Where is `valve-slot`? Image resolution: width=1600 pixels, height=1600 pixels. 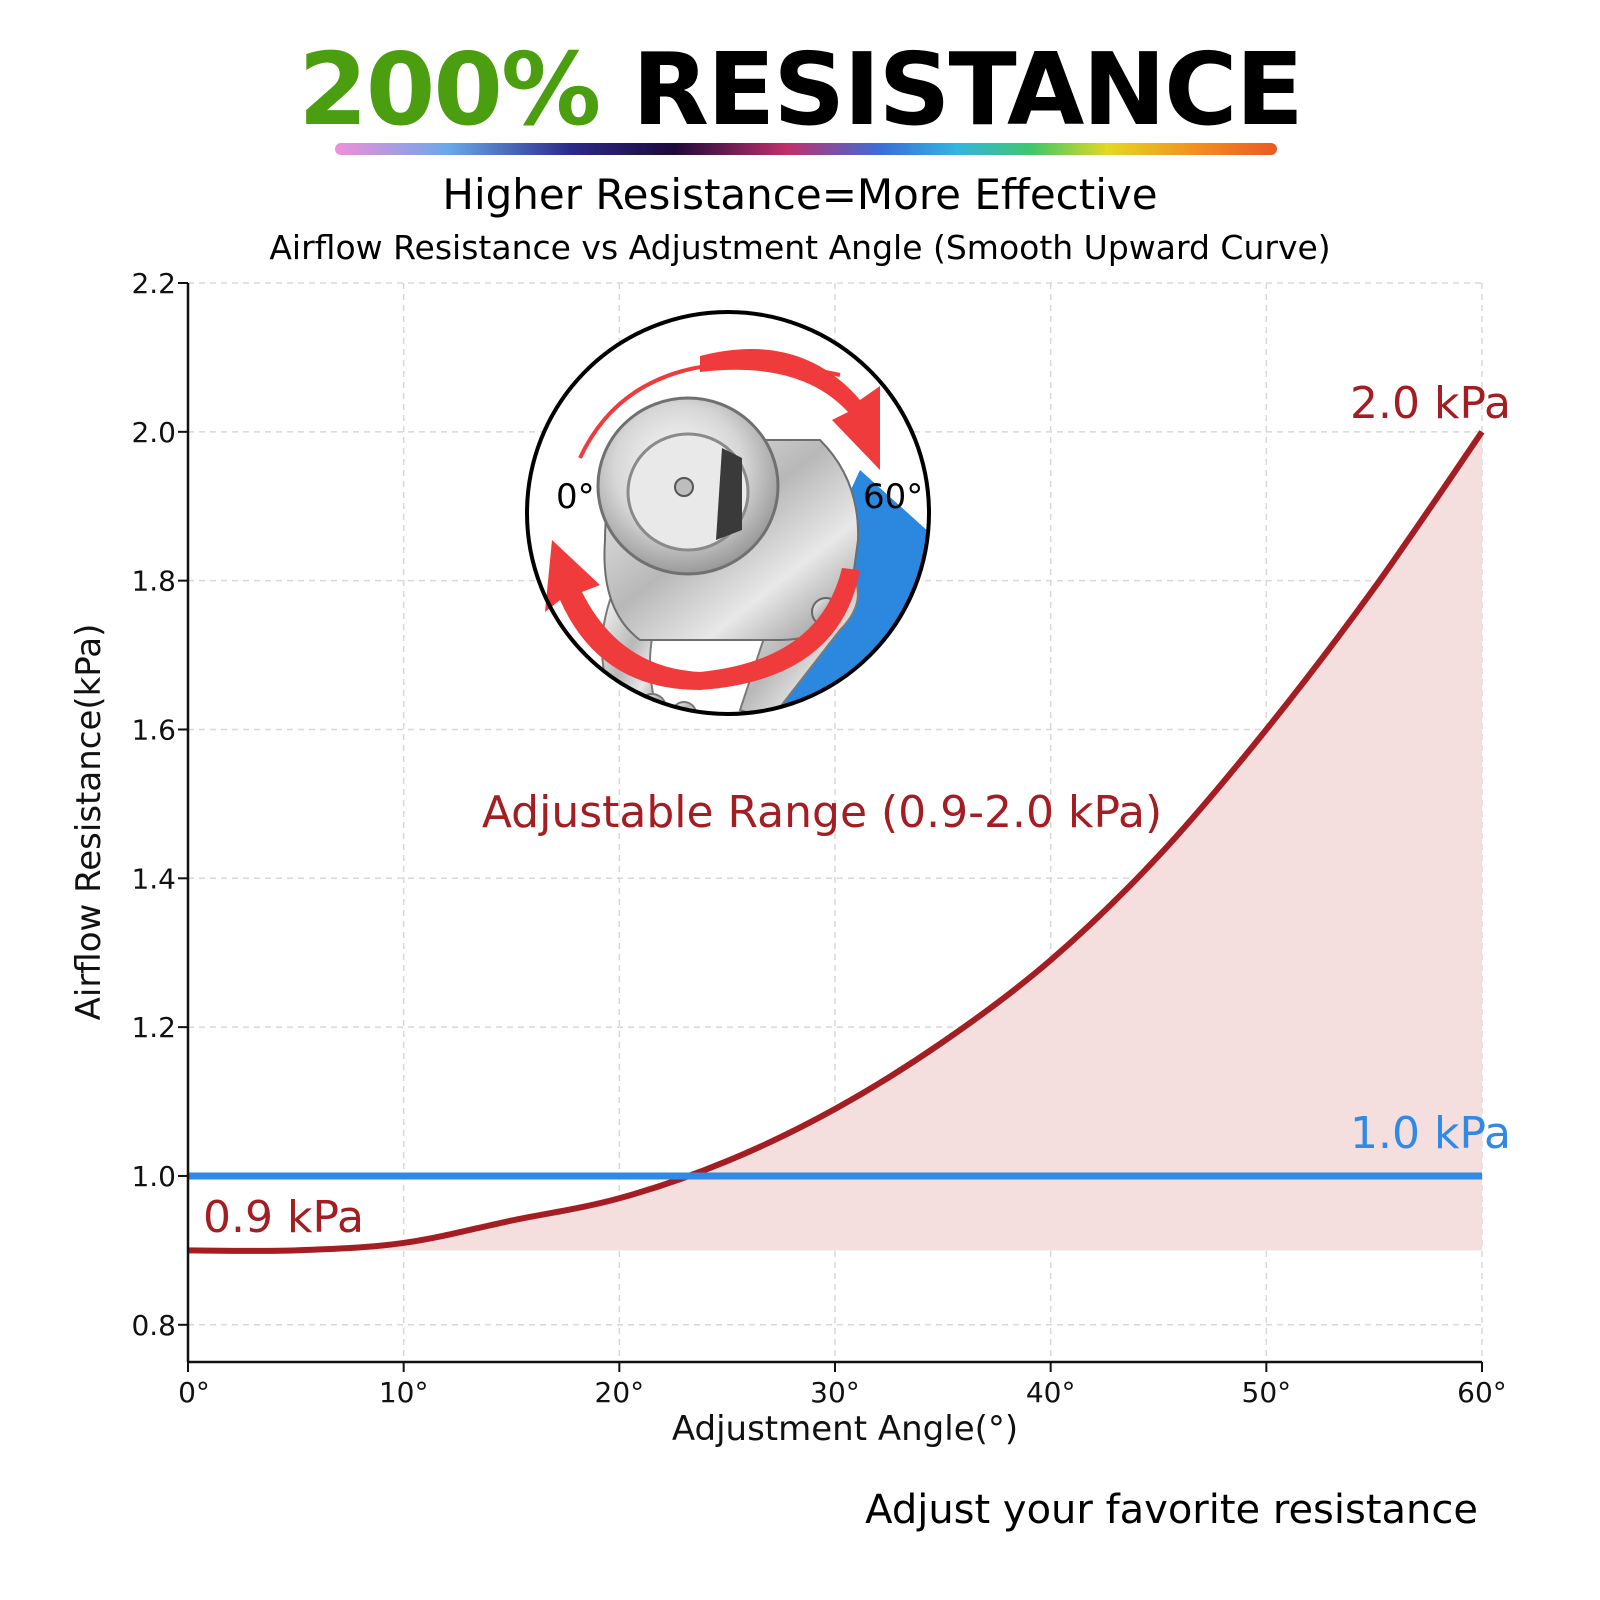 valve-slot is located at coordinates (729, 494).